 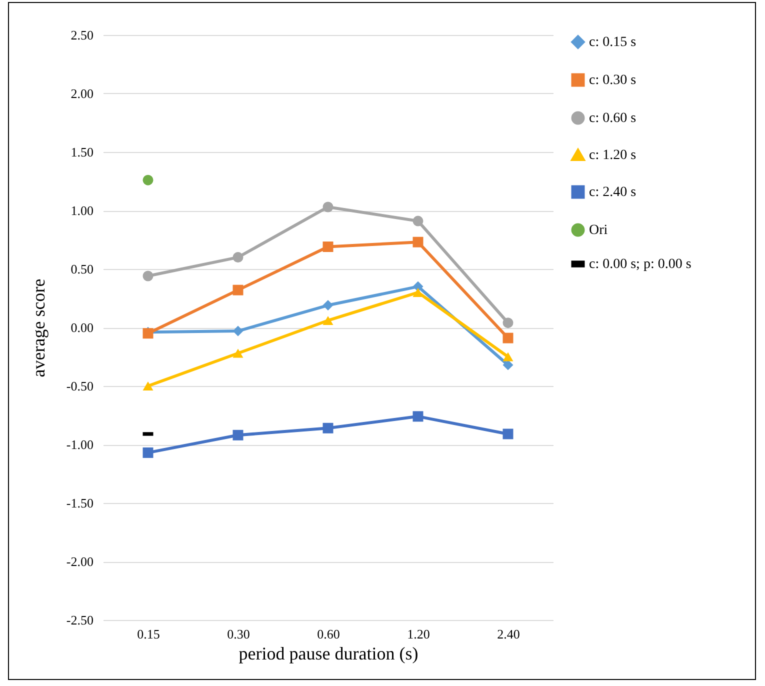 What do you see at coordinates (82, 152) in the screenshot?
I see `y-tick-label: 1.50` at bounding box center [82, 152].